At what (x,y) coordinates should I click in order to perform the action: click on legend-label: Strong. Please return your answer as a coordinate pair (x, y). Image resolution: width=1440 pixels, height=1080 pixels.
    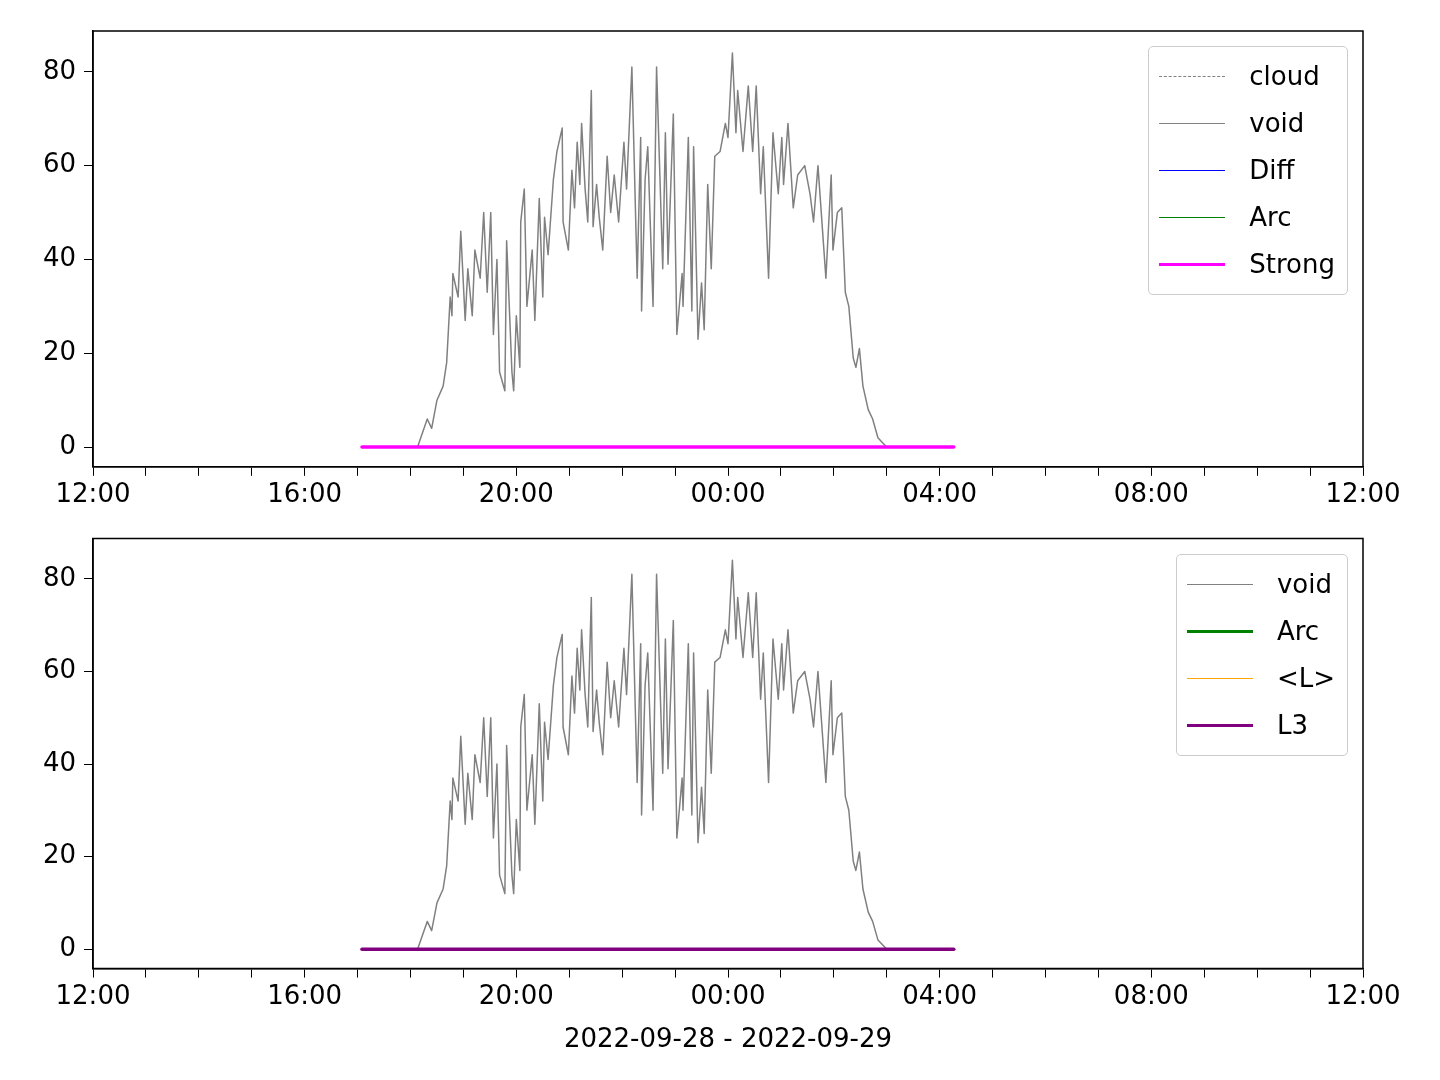
    Looking at the image, I should click on (1292, 264).